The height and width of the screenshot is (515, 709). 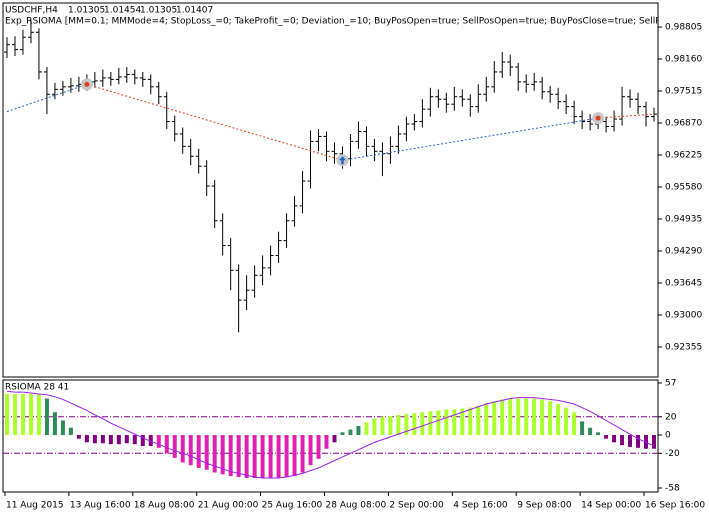 I want to click on y-tick-label: 0, so click(x=668, y=436).